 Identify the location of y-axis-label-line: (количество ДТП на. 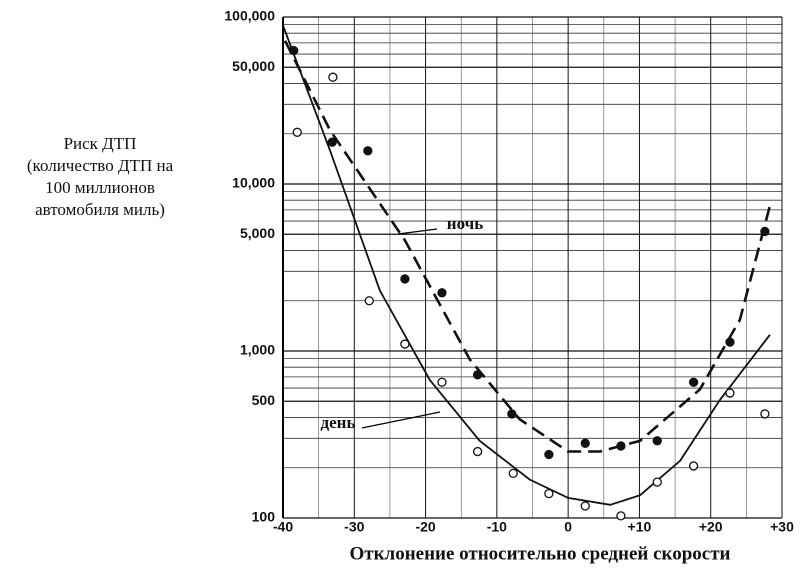
(100, 165).